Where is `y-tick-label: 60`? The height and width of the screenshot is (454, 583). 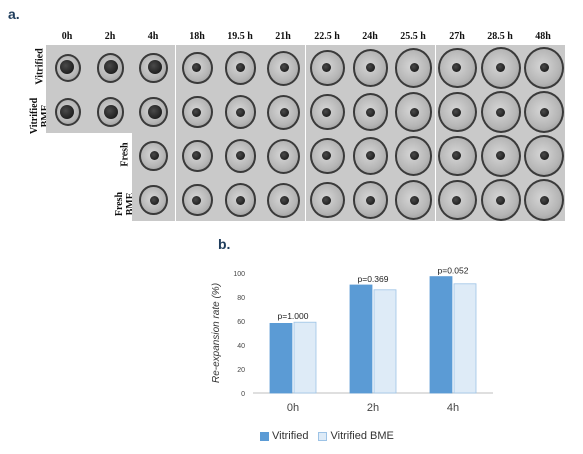
y-tick-label: 60 is located at coordinates (241, 322).